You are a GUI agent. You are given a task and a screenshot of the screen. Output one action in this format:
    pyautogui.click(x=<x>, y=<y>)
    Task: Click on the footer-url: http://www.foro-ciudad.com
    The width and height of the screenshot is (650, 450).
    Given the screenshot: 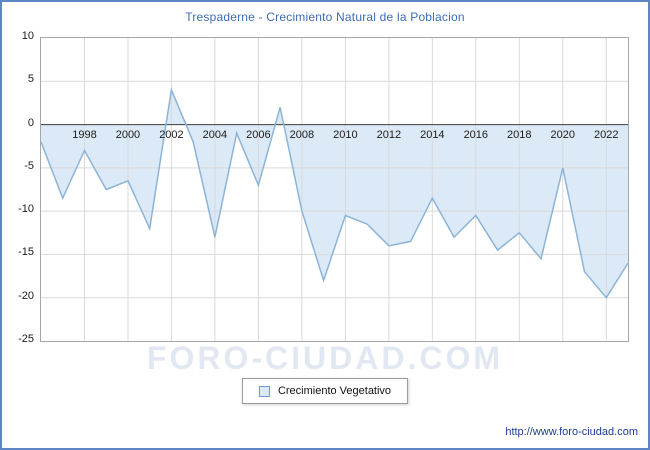 What is the action you would take?
    pyautogui.click(x=571, y=432)
    